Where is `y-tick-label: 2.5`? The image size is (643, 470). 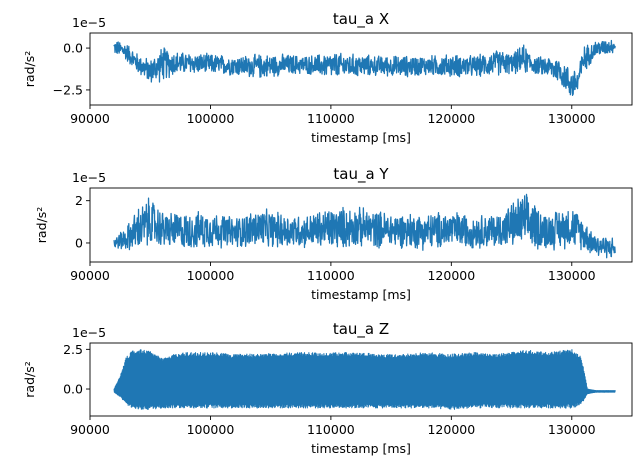 y-tick-label: 2.5 is located at coordinates (73, 349).